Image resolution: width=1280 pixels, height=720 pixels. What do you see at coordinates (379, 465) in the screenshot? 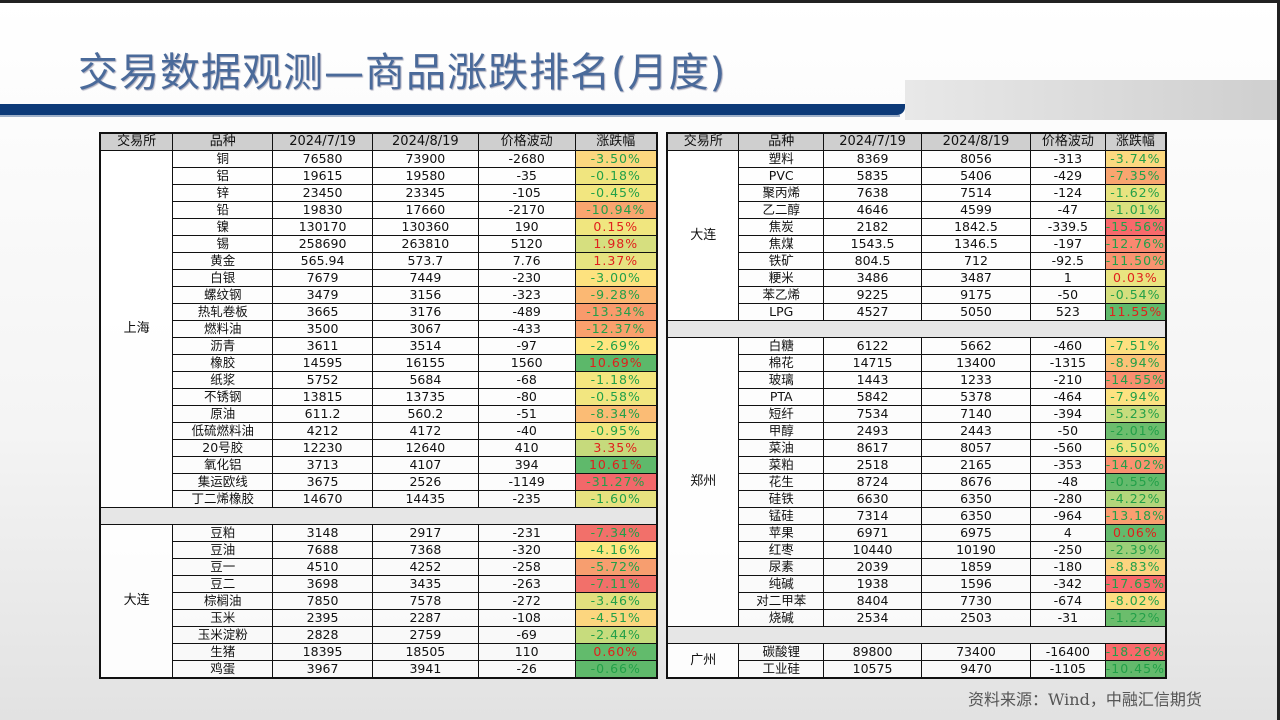
I see `table-row: 氧化铝 3713 4107 394 10.61%` at bounding box center [379, 465].